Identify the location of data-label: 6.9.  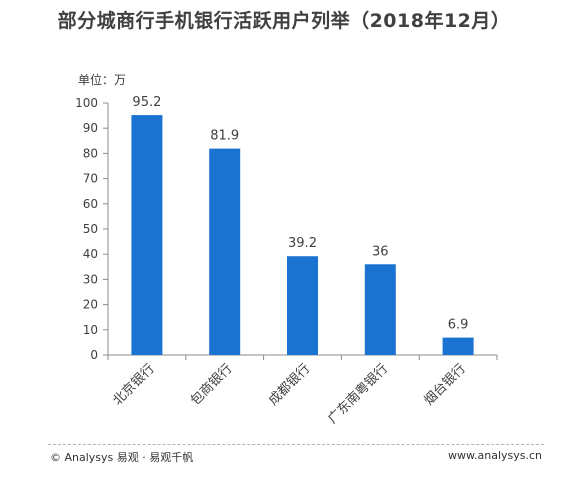
(458, 325).